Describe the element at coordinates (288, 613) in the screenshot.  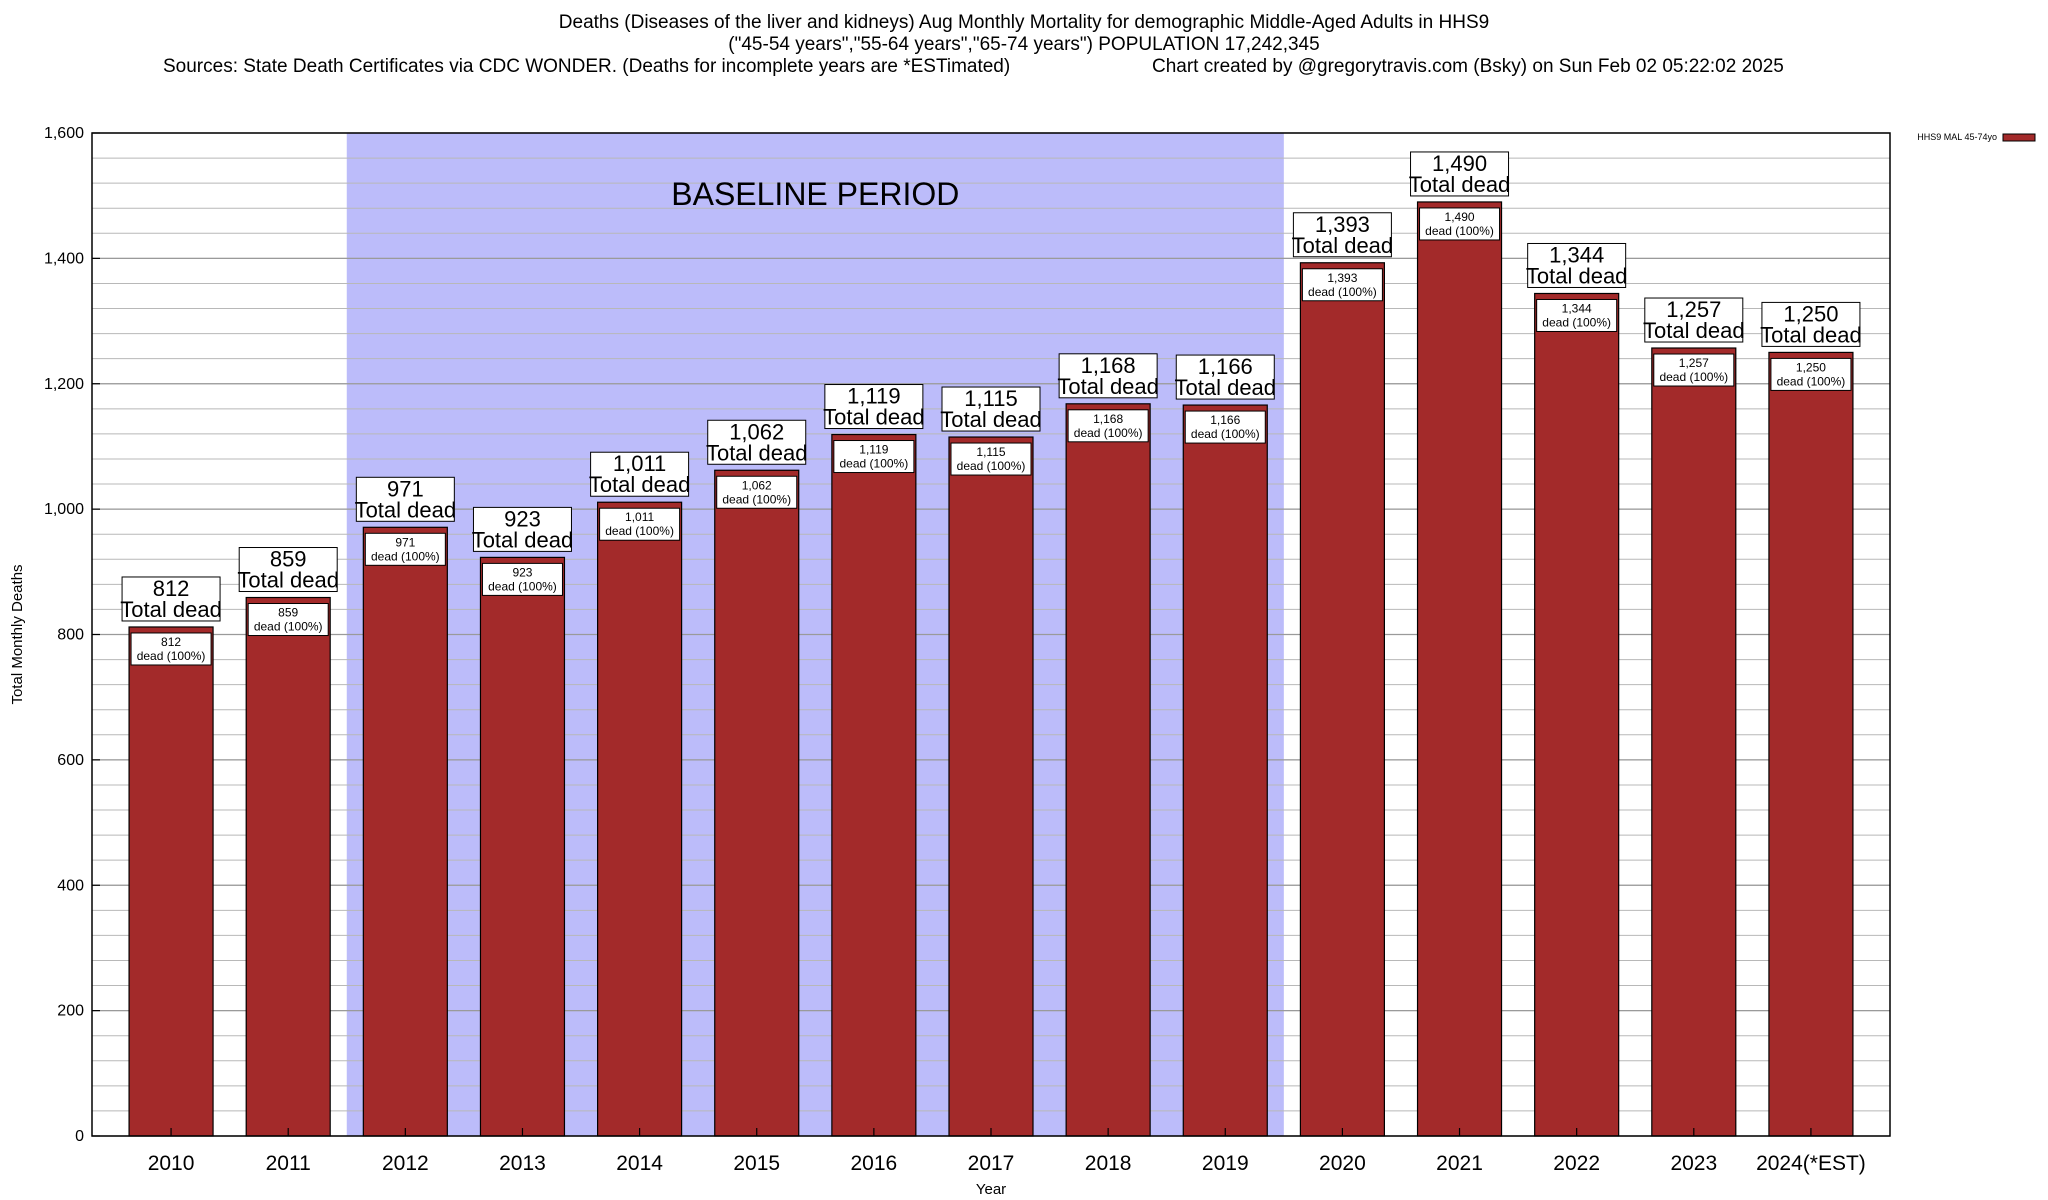
I see `inner-label-value: 859` at that location.